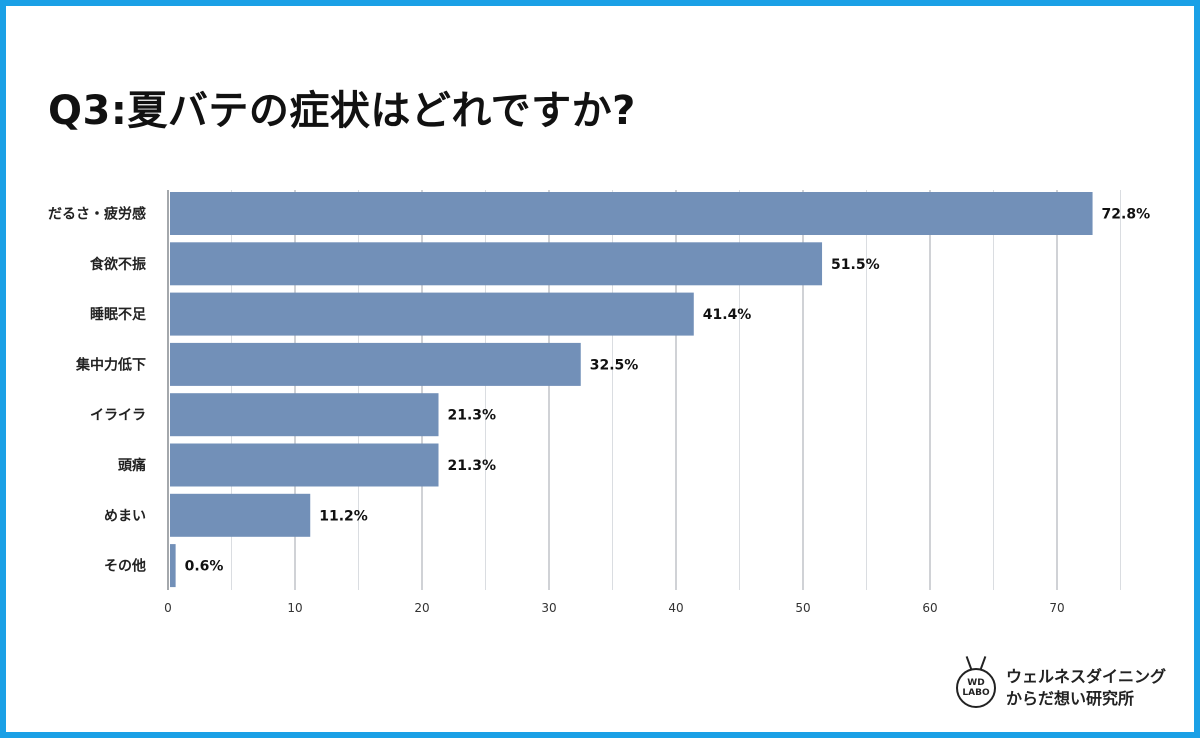 Image resolution: width=1200 pixels, height=738 pixels. Describe the element at coordinates (294, 608) in the screenshot. I see `x-tick-label: 10` at that location.